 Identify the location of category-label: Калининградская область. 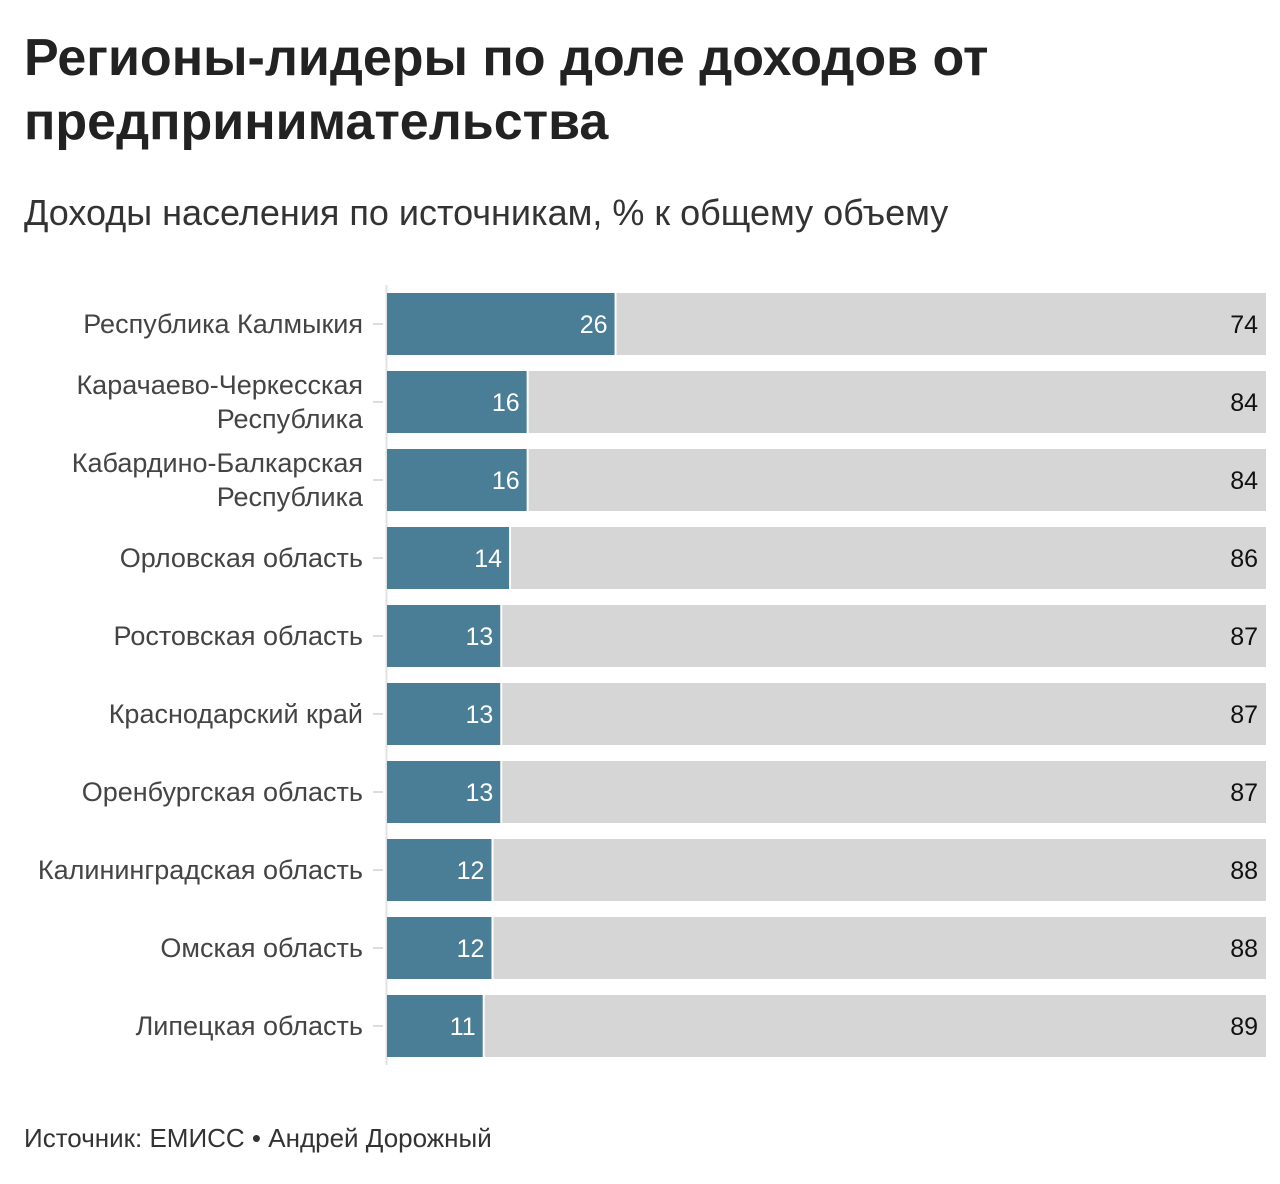
(200, 870).